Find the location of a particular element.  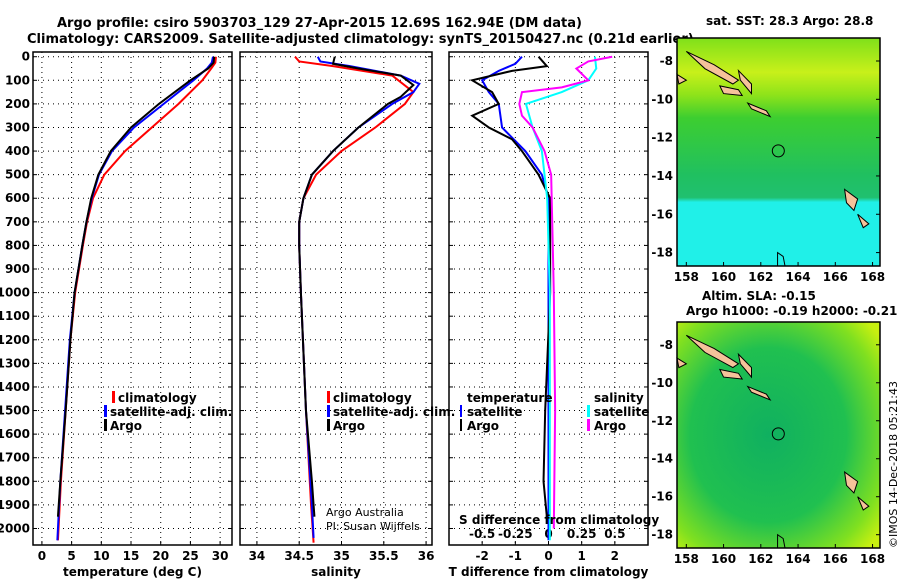

legend-label: satellite is located at coordinates (621, 412).